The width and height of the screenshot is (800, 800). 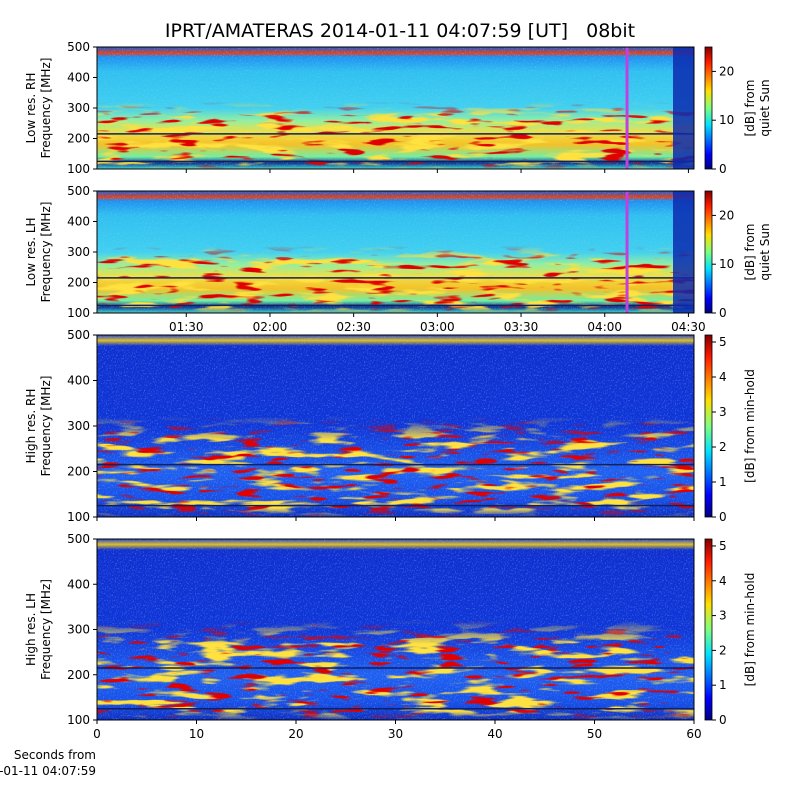 What do you see at coordinates (31, 426) in the screenshot?
I see `y-axis-label: High res. RH` at bounding box center [31, 426].